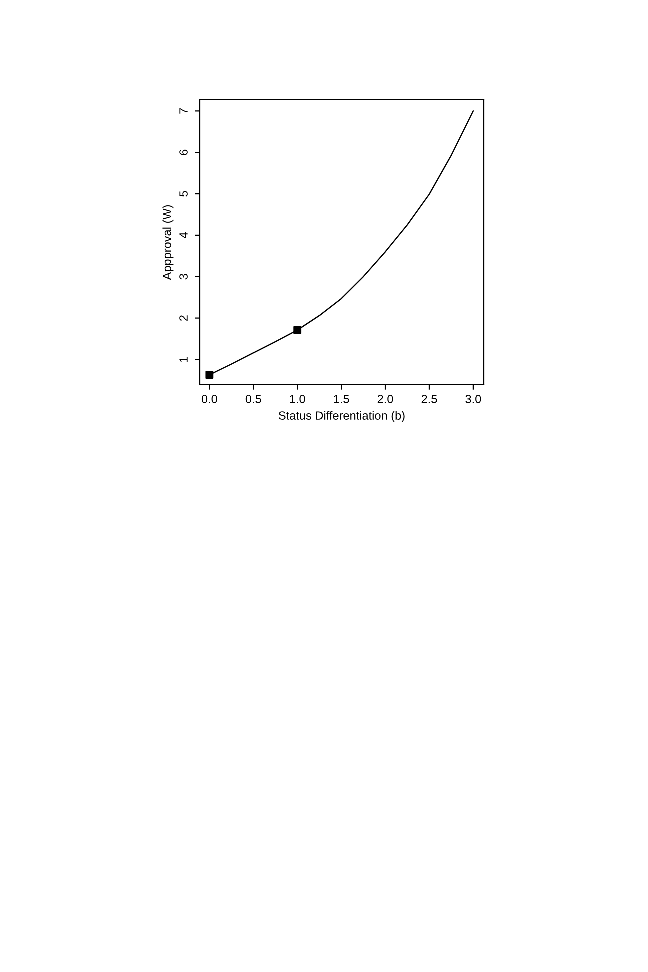  I want to click on y-tick-label: 4, so click(184, 235).